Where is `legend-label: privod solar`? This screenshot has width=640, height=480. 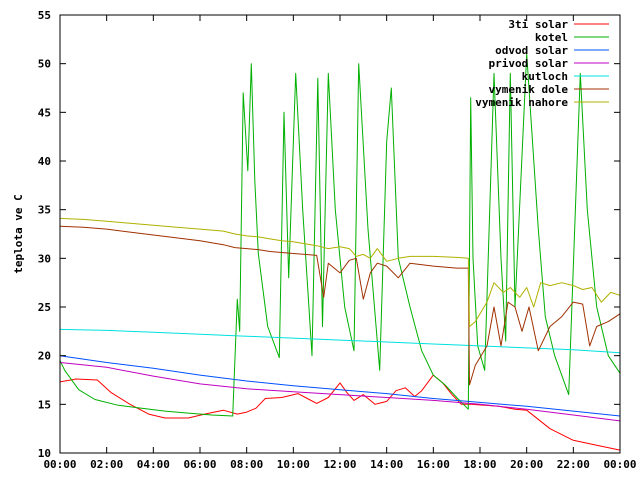
legend-label: privod solar is located at coordinates (529, 63).